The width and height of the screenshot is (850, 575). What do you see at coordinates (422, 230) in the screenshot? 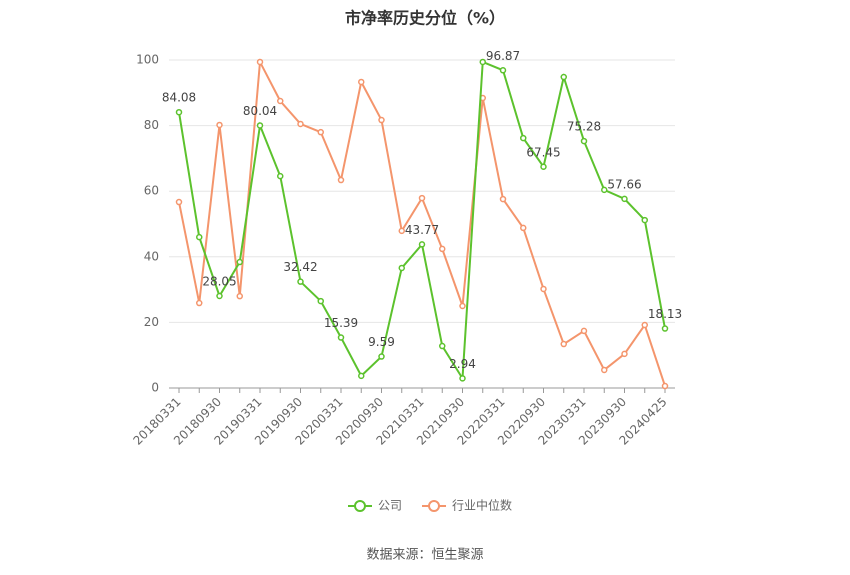
I see `data-label: 43.77` at bounding box center [422, 230].